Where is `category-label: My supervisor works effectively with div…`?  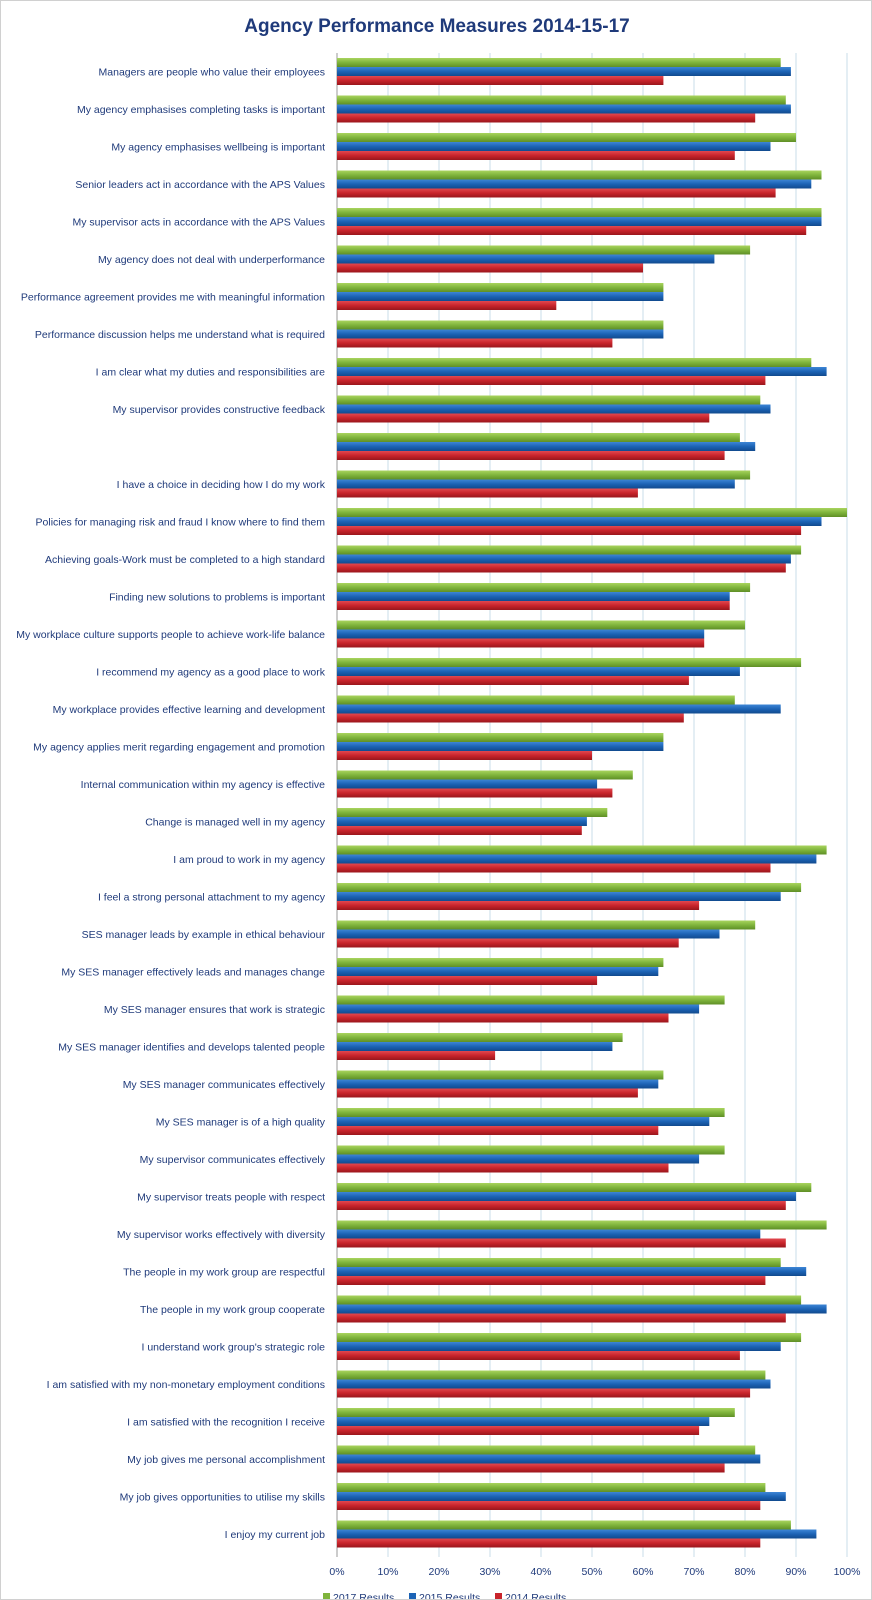
category-label: My supervisor works effectively with div… is located at coordinates (221, 1235).